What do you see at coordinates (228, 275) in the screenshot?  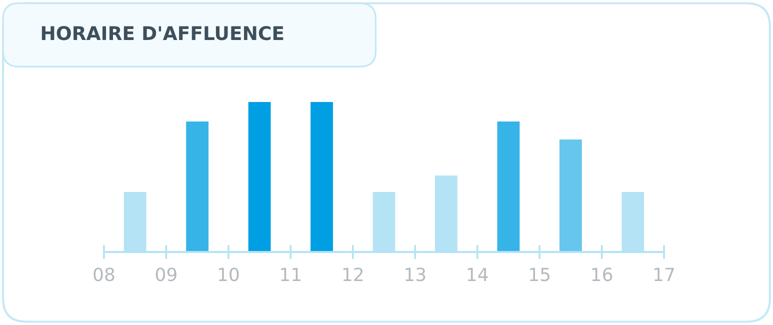 I see `x-tick-label: 10` at bounding box center [228, 275].